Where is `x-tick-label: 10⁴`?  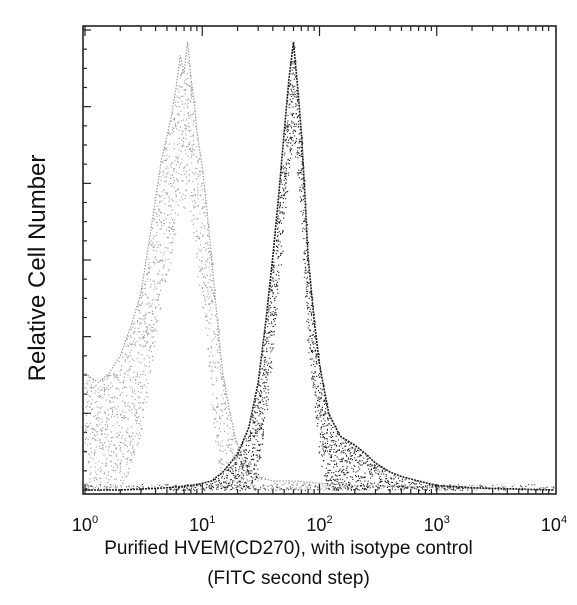
x-tick-label: 10⁴ is located at coordinates (554, 524).